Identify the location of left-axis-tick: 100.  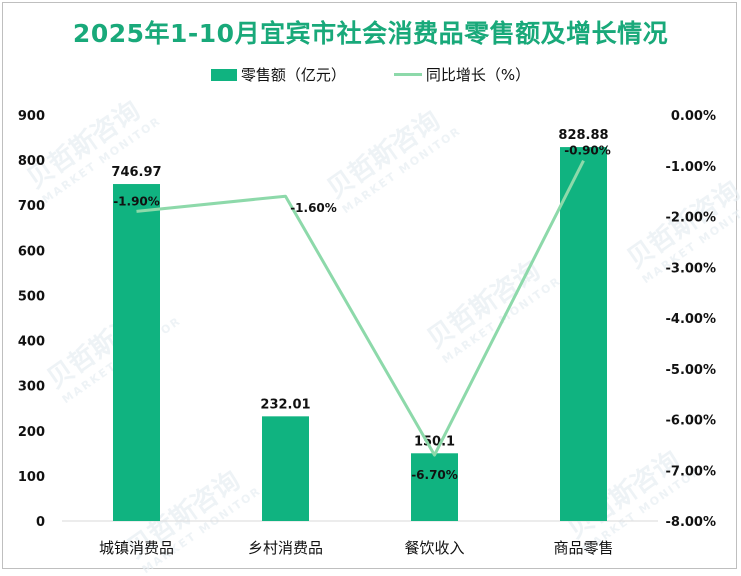
(31, 477).